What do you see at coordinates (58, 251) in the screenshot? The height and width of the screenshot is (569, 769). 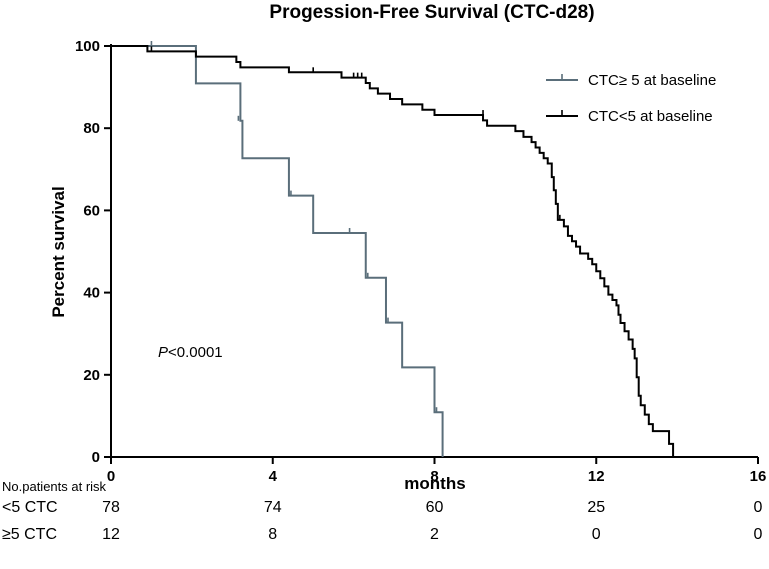 I see `y-axis-title: Percent survival` at bounding box center [58, 251].